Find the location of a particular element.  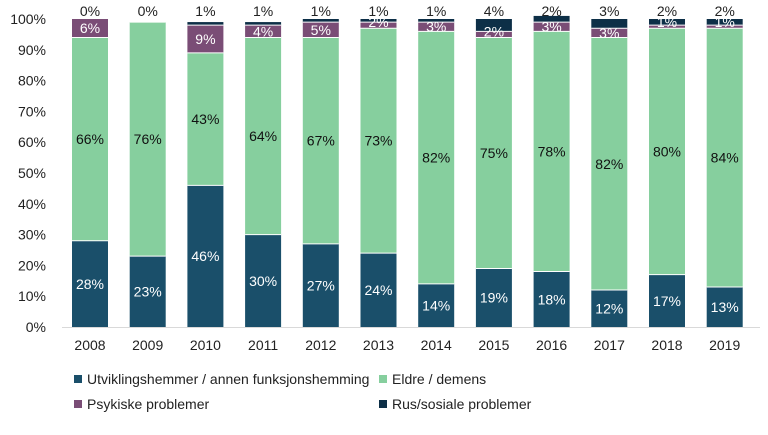

data-label-2008-3: 0% is located at coordinates (90, 11).